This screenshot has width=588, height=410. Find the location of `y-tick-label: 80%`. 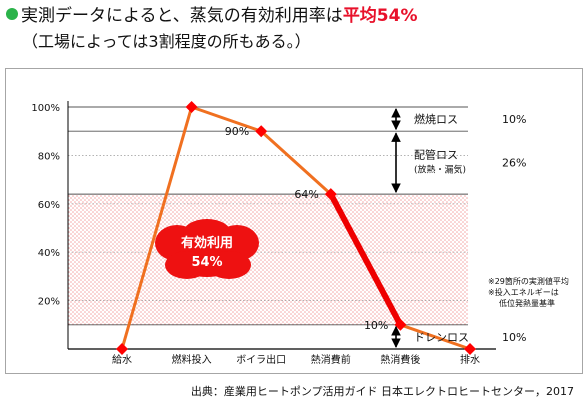

y-tick-label: 80% is located at coordinates (49, 156).